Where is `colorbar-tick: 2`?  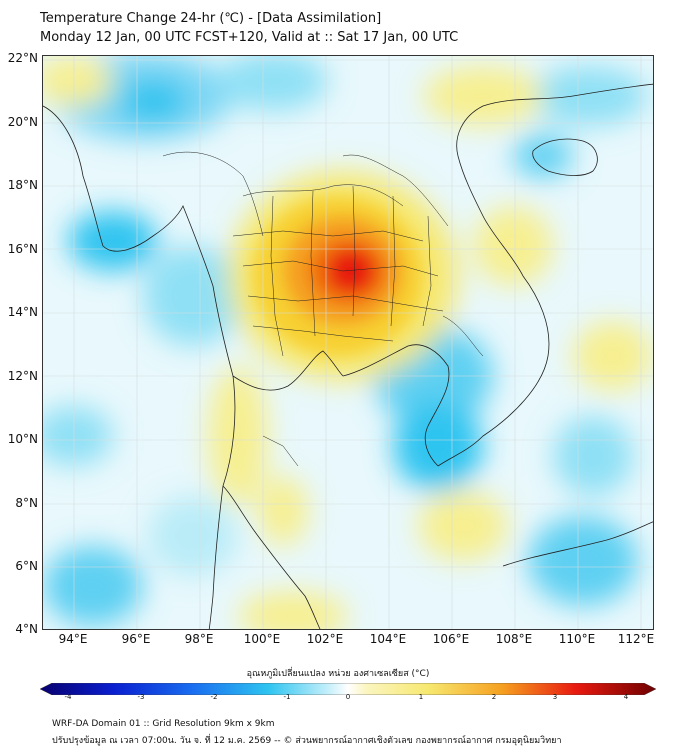 colorbar-tick: 2 is located at coordinates (494, 697).